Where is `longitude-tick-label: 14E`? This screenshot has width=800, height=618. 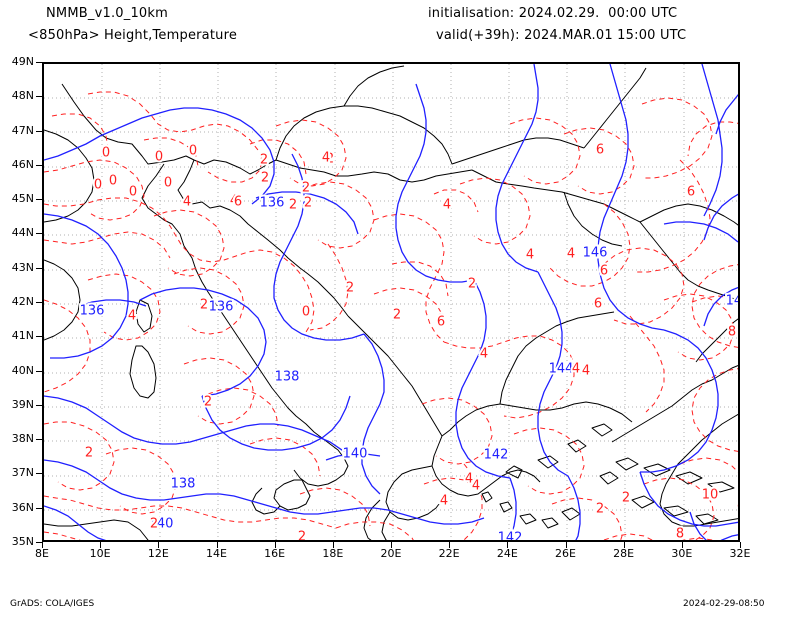 longitude-tick-label: 14E is located at coordinates (216, 553).